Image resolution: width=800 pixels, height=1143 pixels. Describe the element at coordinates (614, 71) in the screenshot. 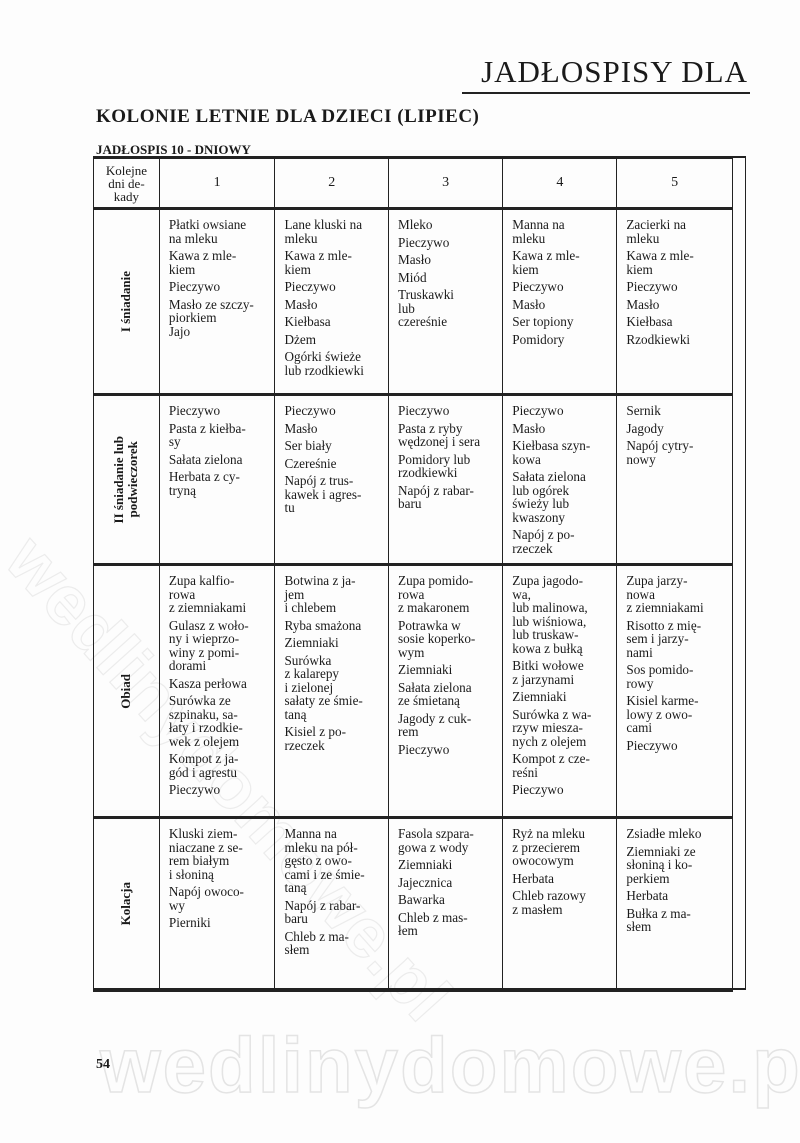

I see `running-title: JADŁOSPISY DLA` at that location.